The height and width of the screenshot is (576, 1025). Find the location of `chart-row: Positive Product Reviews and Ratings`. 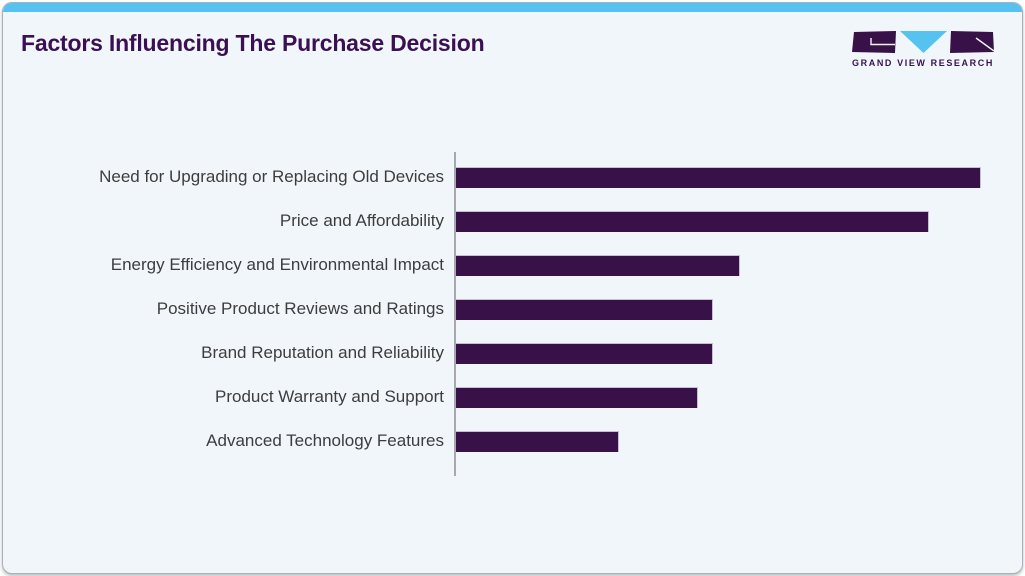

chart-row: Positive Product Reviews and Ratings is located at coordinates (512, 309).